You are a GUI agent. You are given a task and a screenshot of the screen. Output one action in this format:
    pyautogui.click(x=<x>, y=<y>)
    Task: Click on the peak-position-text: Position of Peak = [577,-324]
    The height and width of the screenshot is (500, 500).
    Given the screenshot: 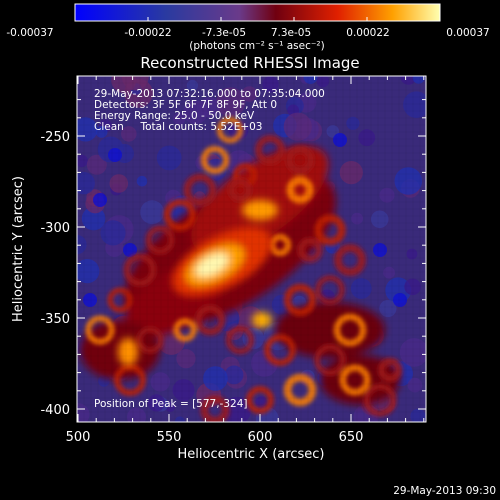 What is the action you would take?
    pyautogui.click(x=171, y=404)
    